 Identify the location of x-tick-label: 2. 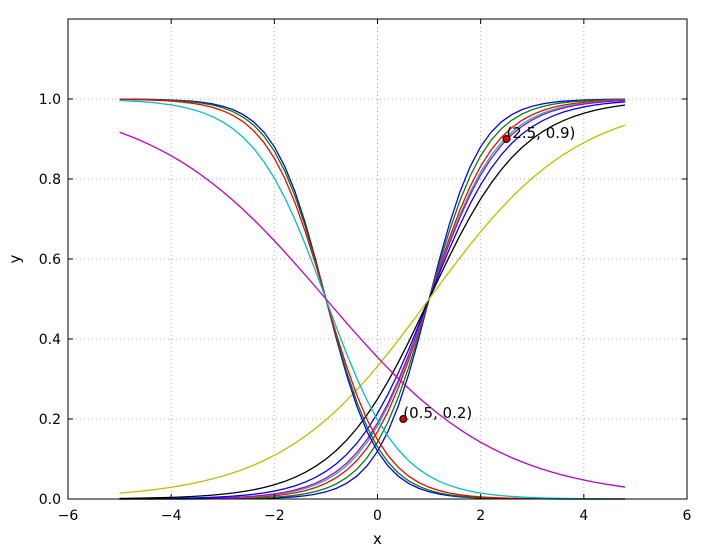
(480, 516).